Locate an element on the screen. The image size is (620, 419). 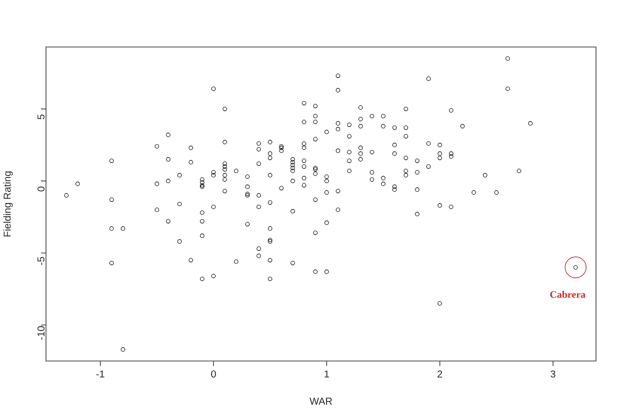
y-axis-title: Fielding Rating is located at coordinates (8, 203).